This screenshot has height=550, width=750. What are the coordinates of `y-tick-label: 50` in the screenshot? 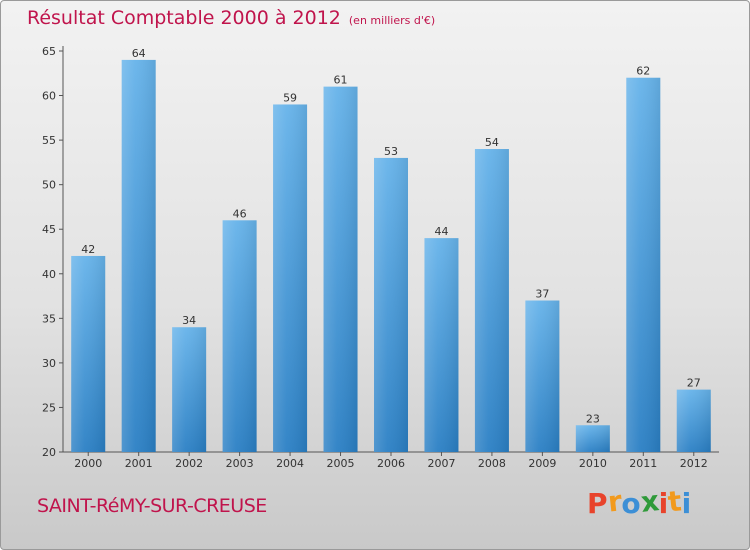 It's located at (49, 185).